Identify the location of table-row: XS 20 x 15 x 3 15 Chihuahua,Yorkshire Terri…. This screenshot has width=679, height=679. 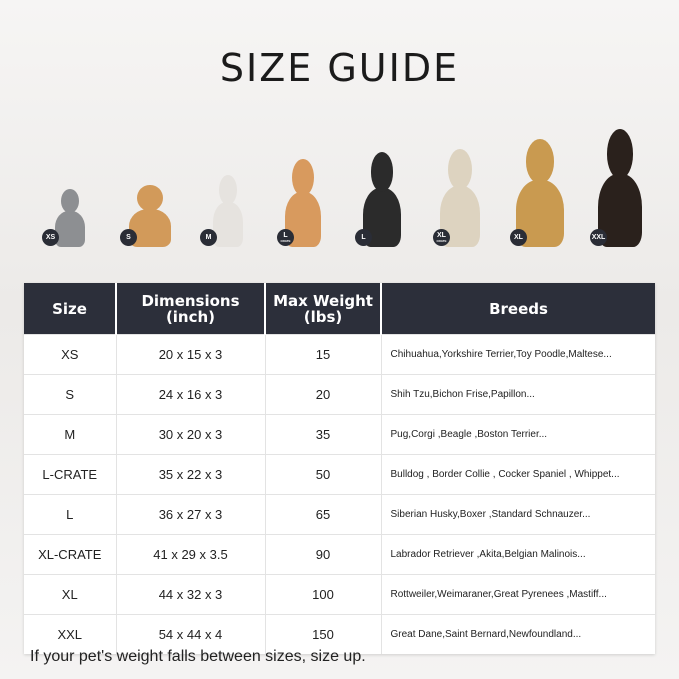
(339, 354).